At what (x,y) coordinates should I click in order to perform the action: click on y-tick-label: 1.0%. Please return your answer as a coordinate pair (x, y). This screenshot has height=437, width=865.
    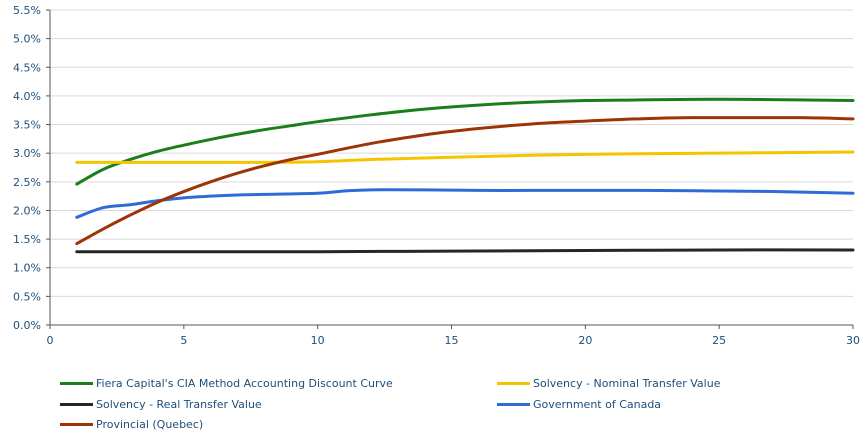
    Looking at the image, I should click on (27, 268).